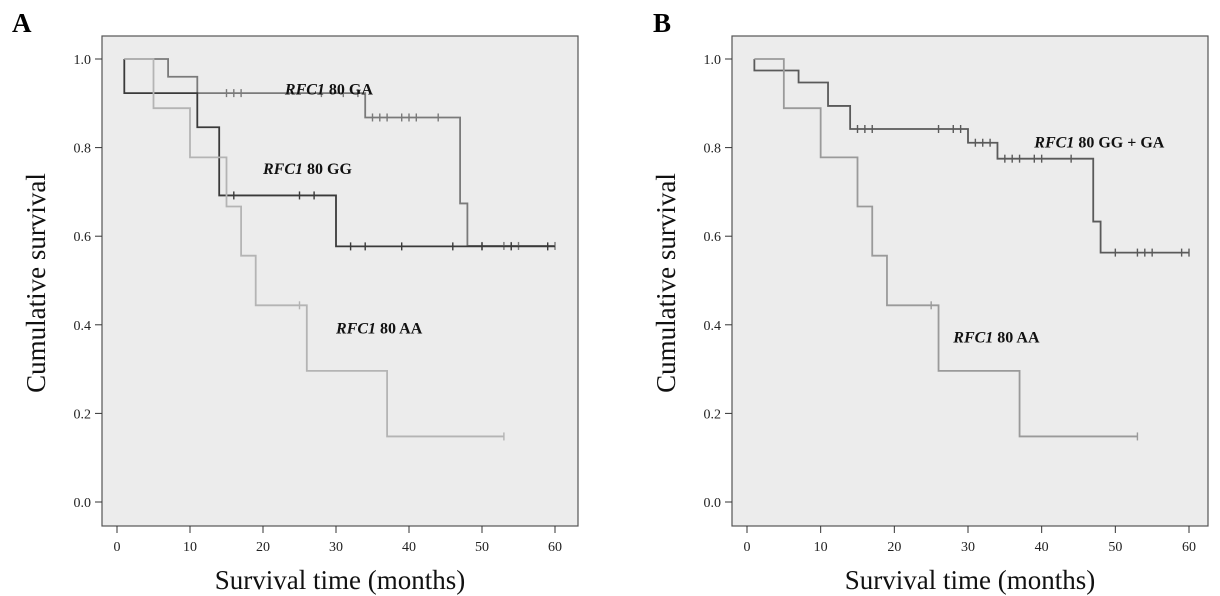  Describe the element at coordinates (36, 283) in the screenshot. I see `y-axis-title-a: Cumulative survival` at that location.